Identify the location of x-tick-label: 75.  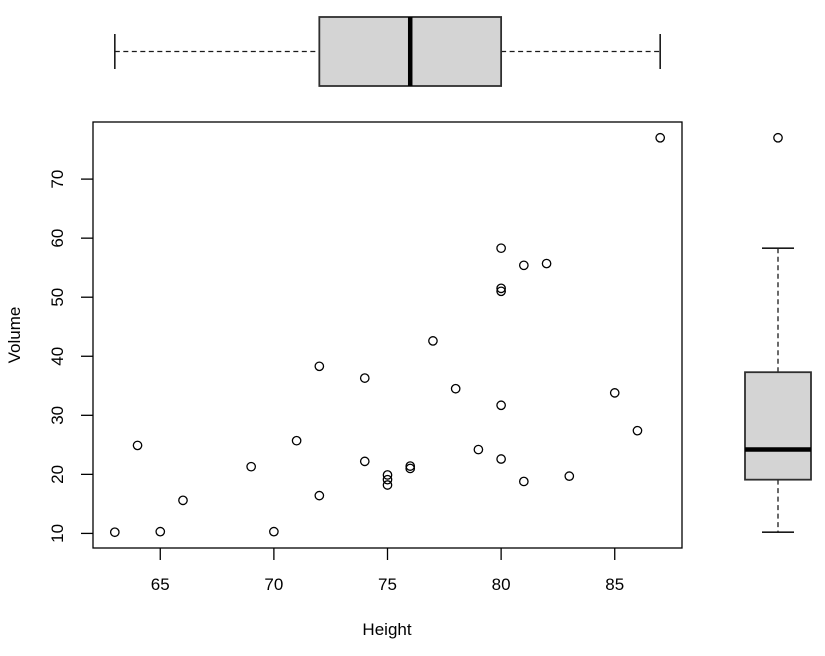
(387, 584).